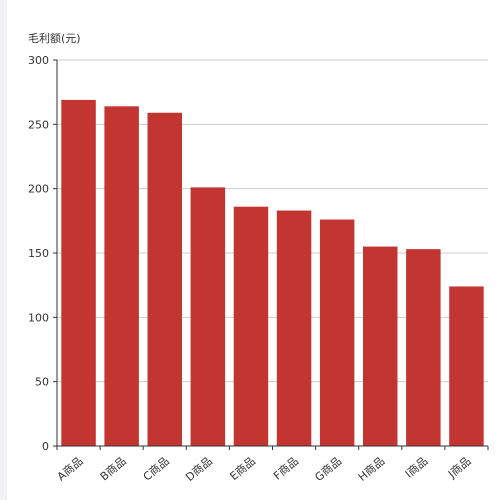 The height and width of the screenshot is (504, 500). I want to click on bar-J商品, so click(466, 366).